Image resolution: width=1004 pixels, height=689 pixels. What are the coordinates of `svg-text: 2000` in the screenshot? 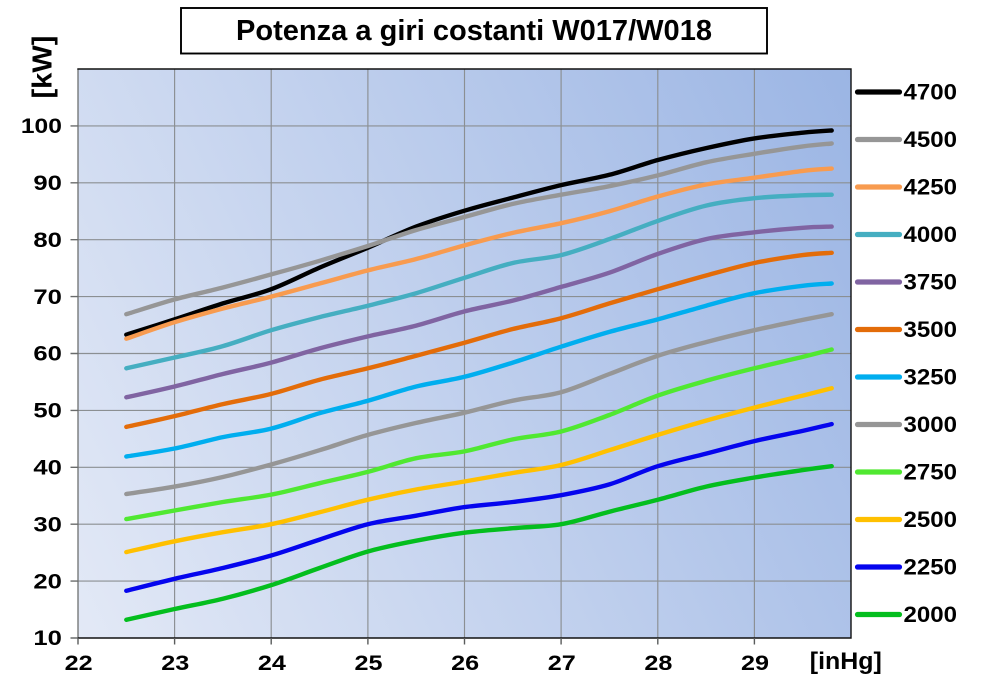 It's located at (931, 614).